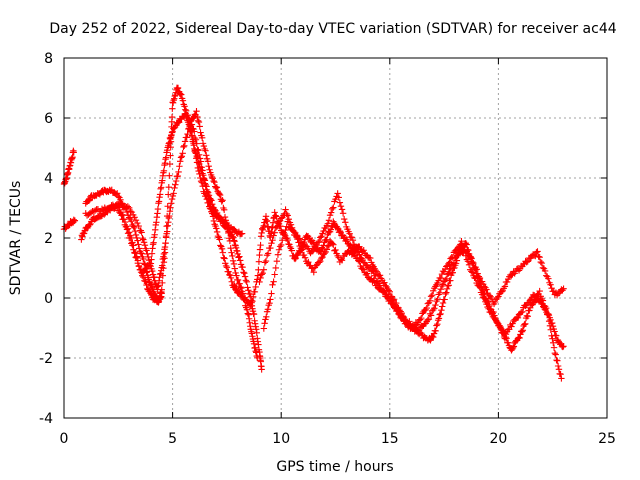  What do you see at coordinates (281, 439) in the screenshot?
I see `x-tick-label: 10` at bounding box center [281, 439].